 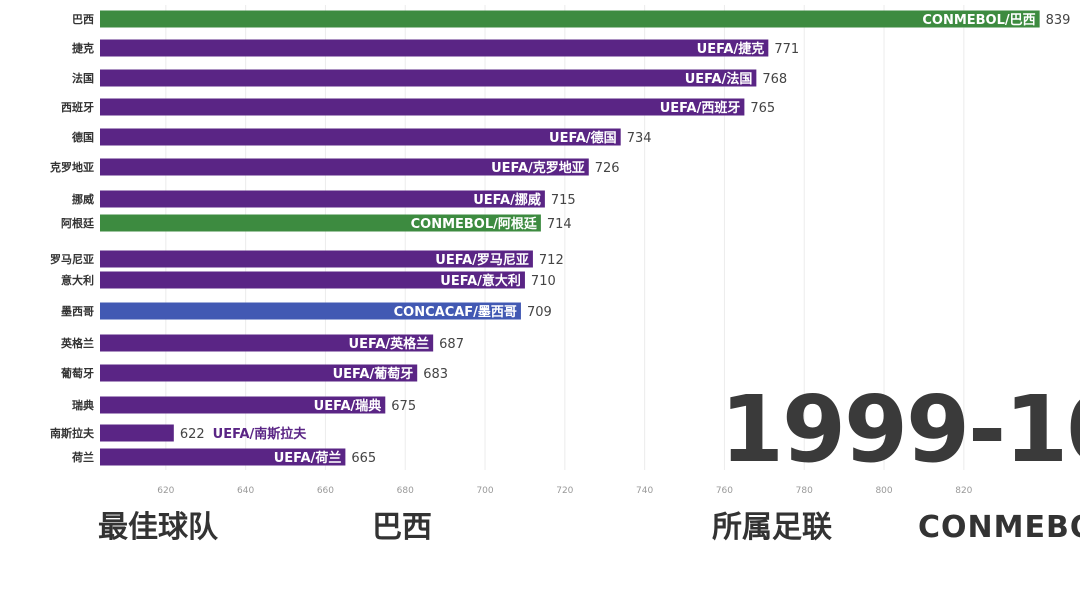 What do you see at coordinates (551, 260) in the screenshot?
I see `value-label: 712` at bounding box center [551, 260].